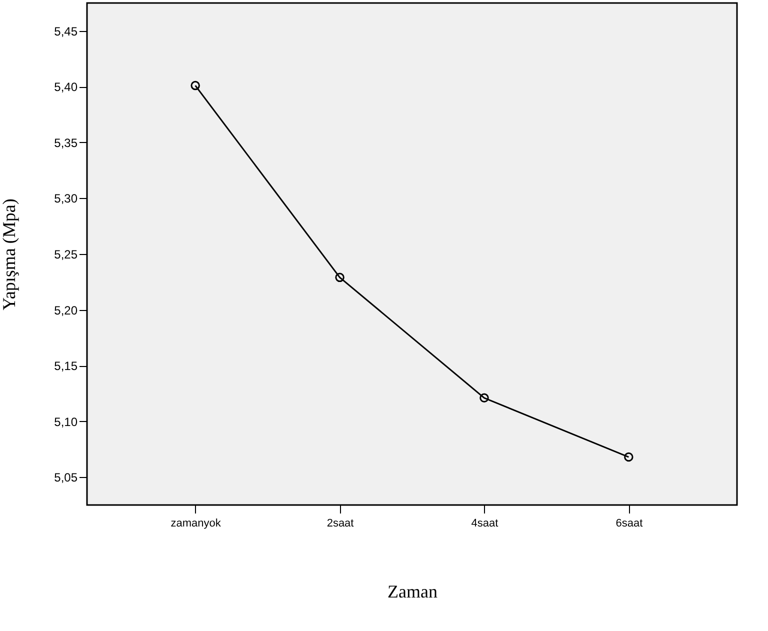  Describe the element at coordinates (340, 524) in the screenshot. I see `x-tick-label: 2saat` at that location.